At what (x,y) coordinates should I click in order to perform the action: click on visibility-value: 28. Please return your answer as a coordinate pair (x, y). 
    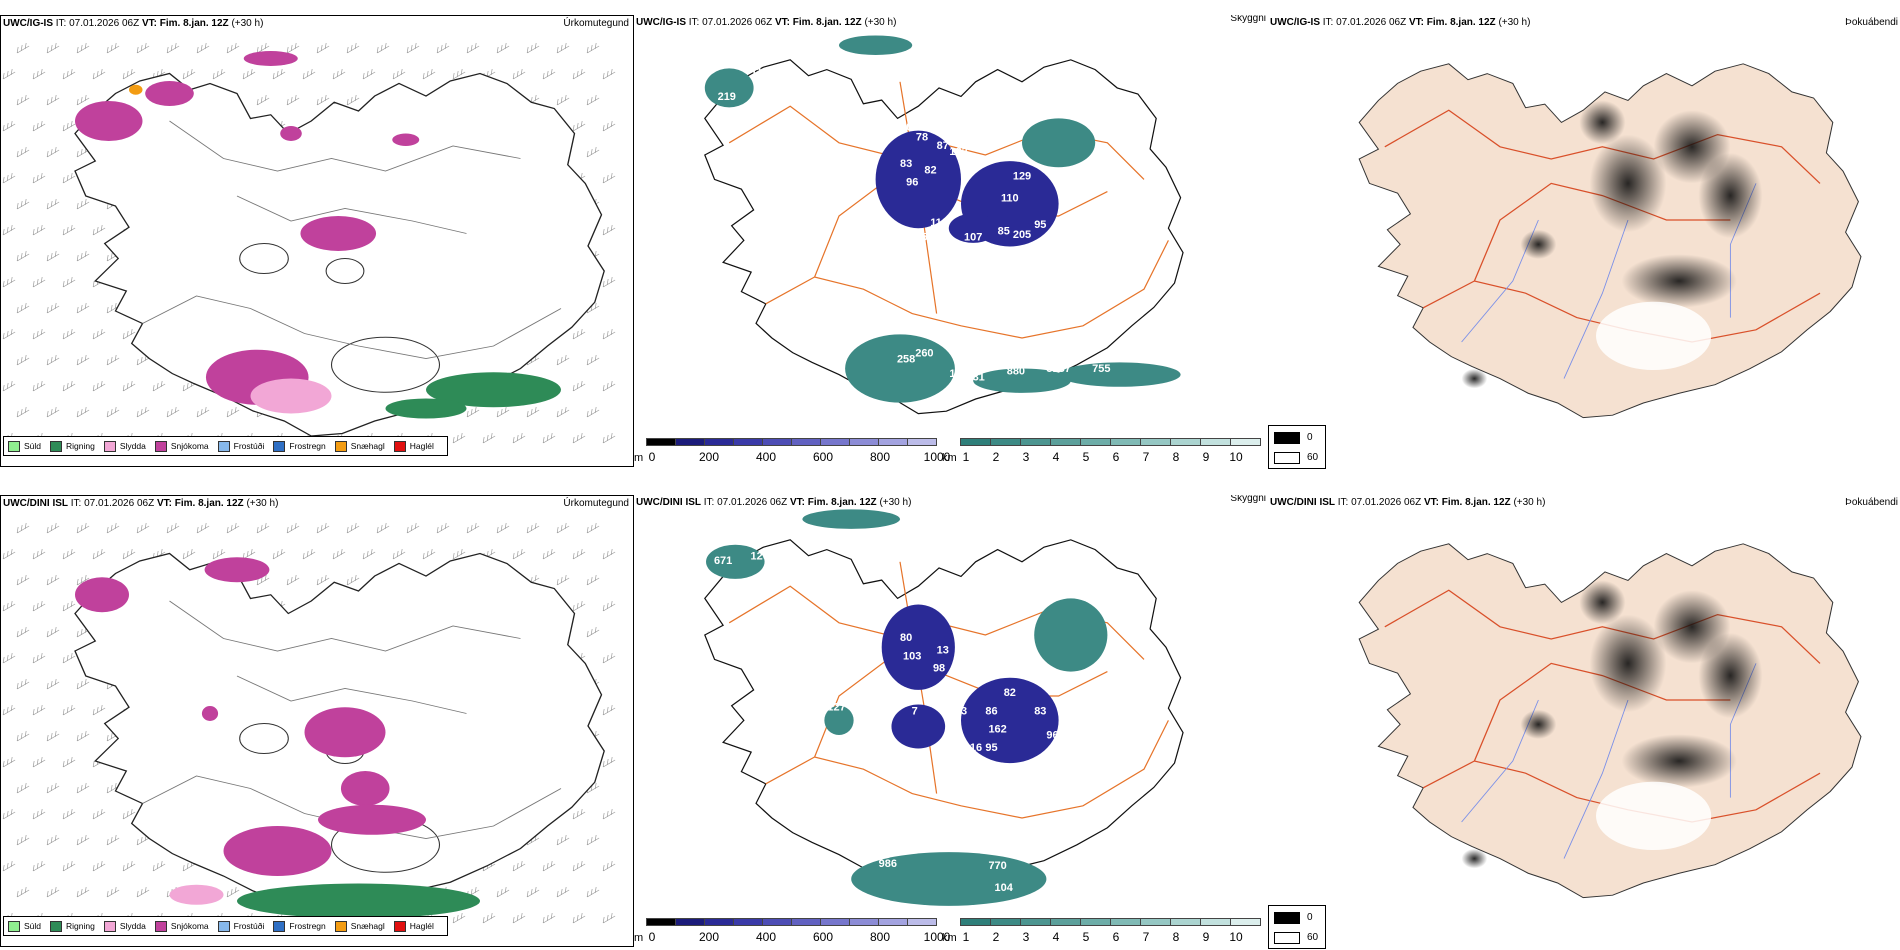
    Looking at the image, I should click on (1046, 103).